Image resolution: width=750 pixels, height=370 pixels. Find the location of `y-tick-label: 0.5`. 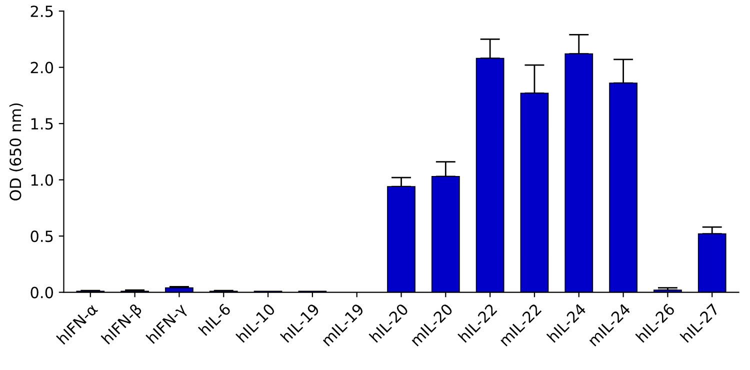

y-tick-label: 0.5 is located at coordinates (41, 236).